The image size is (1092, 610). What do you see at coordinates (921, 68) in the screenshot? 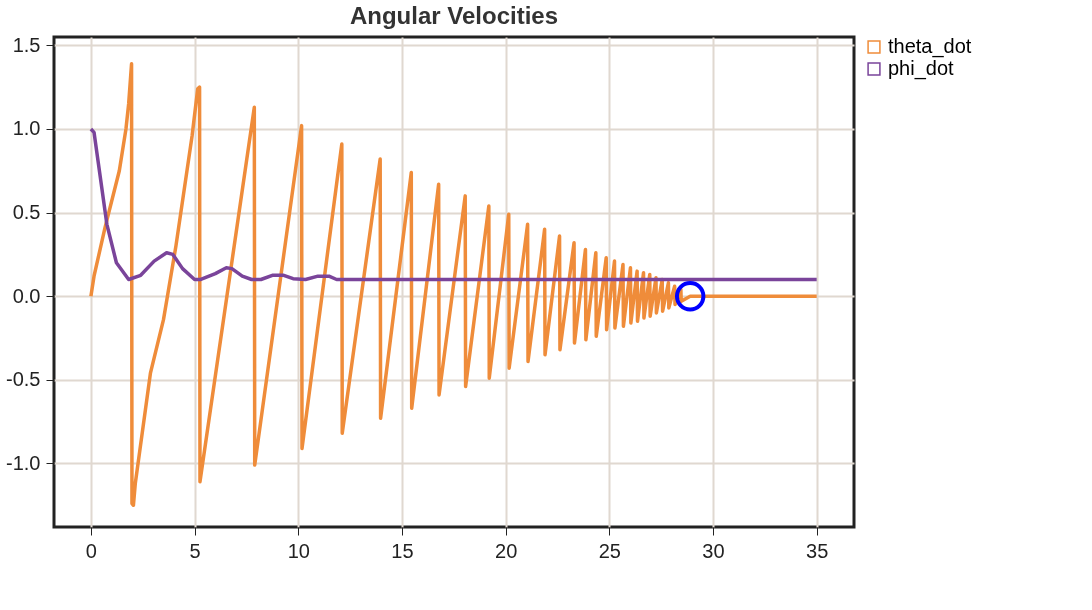
I see `legend-label: phi_dot` at bounding box center [921, 68].